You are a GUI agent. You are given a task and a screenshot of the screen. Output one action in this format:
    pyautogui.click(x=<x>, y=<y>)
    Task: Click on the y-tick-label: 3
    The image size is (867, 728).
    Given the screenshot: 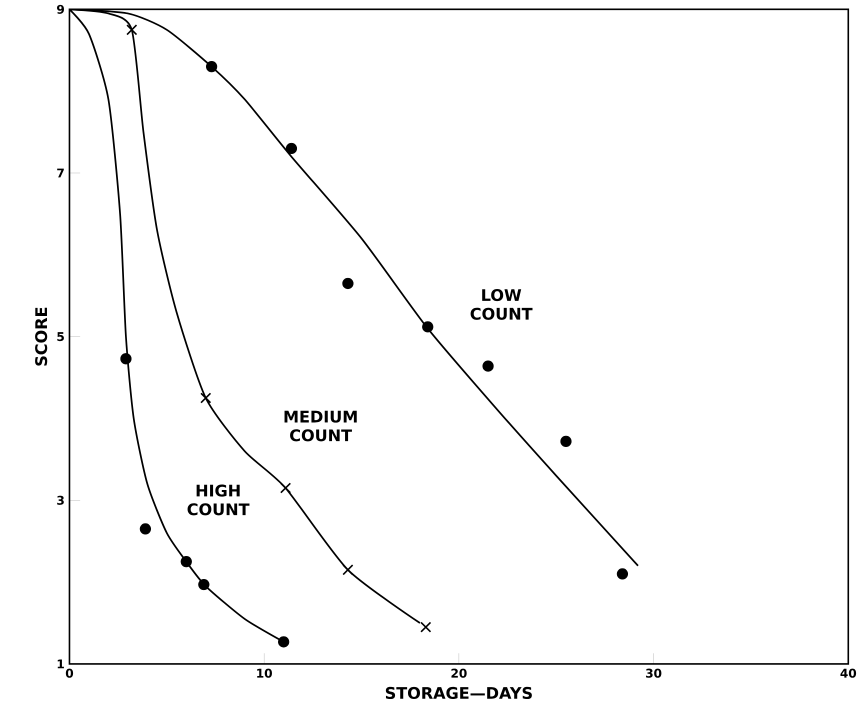 What is the action you would take?
    pyautogui.click(x=60, y=500)
    